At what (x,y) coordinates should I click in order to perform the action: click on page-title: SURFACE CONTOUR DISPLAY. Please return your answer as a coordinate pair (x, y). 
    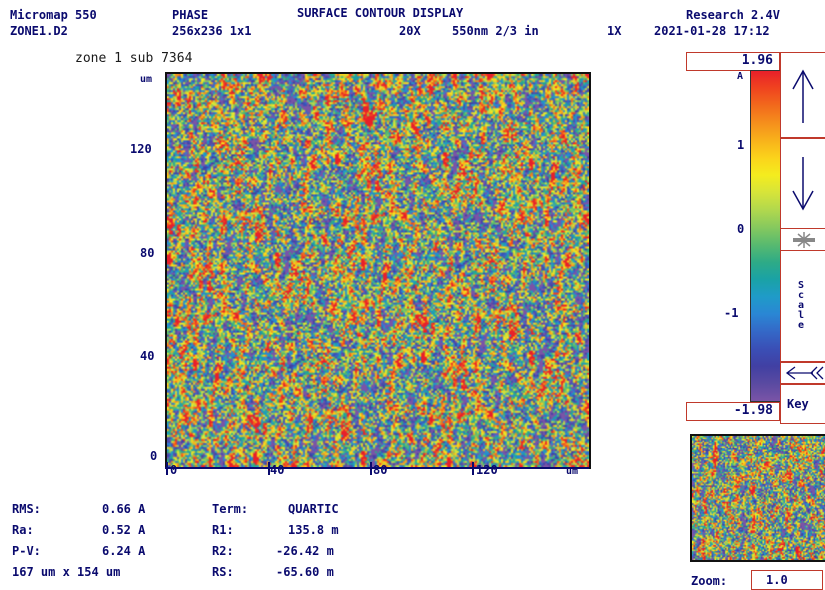
    Looking at the image, I should click on (380, 13).